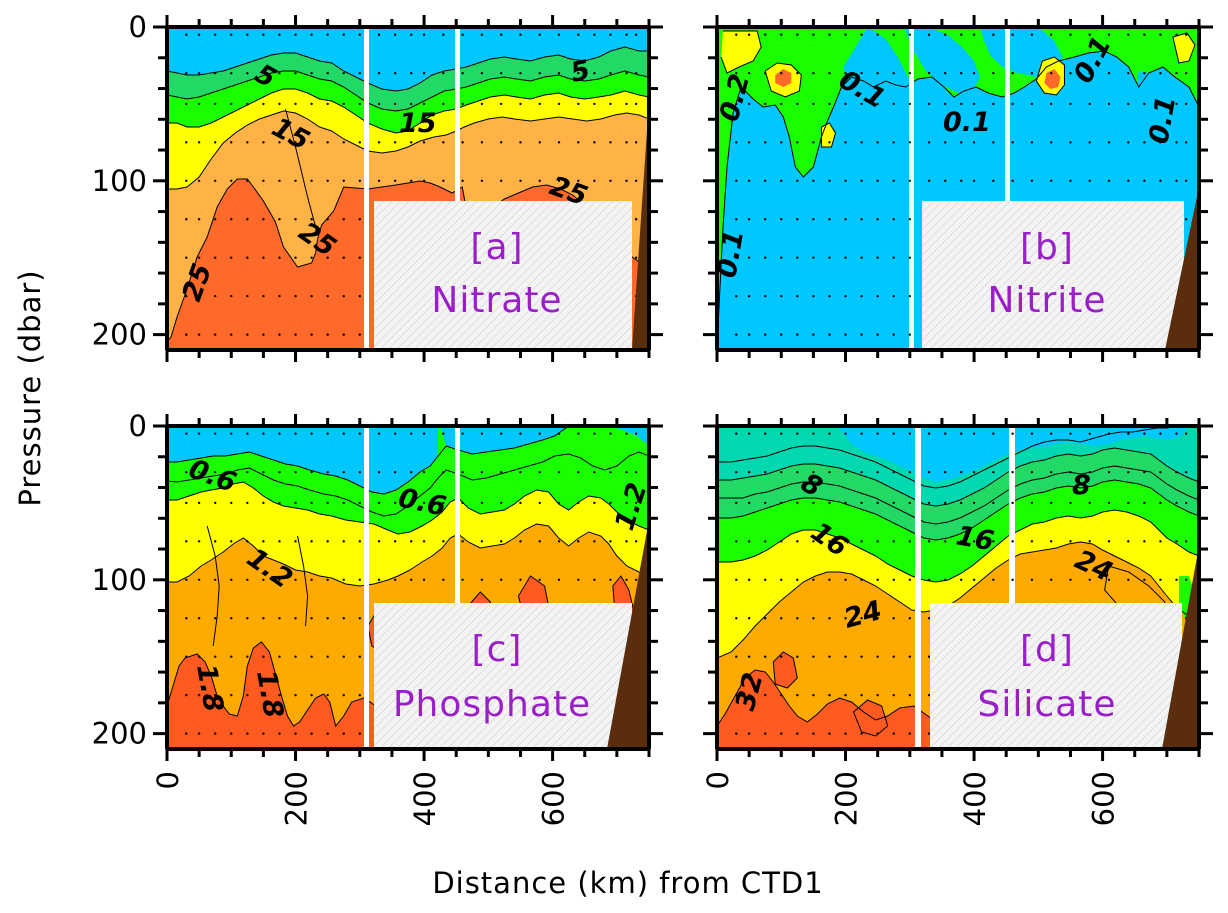  I want to click on seafloor, so click(628, 634).